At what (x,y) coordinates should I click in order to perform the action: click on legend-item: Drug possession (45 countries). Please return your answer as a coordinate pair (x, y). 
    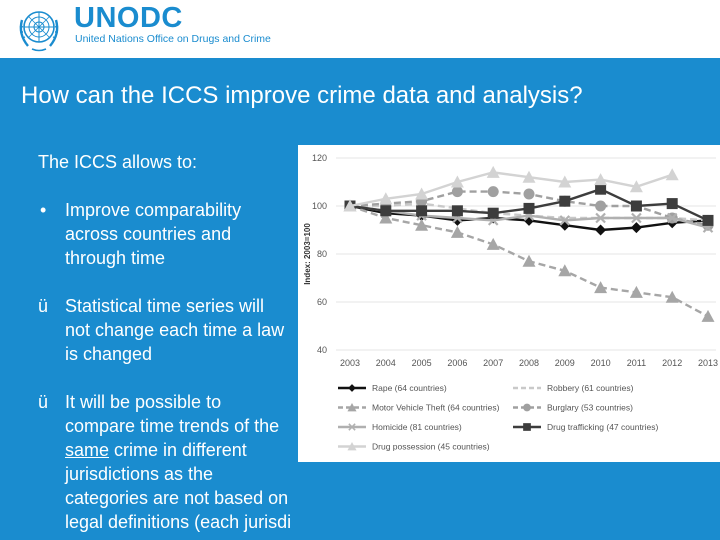
    Looking at the image, I should click on (414, 447).